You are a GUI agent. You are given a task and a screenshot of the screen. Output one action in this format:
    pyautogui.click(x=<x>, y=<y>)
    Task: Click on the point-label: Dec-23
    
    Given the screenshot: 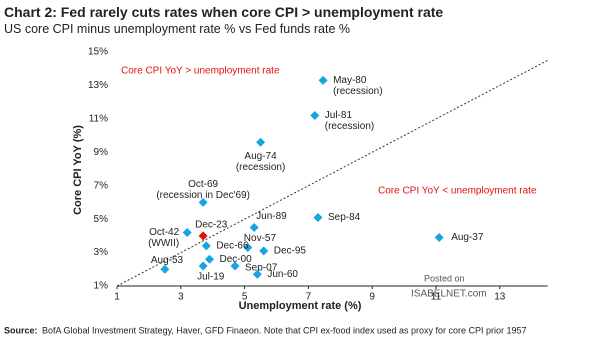 What is the action you would take?
    pyautogui.click(x=211, y=224)
    